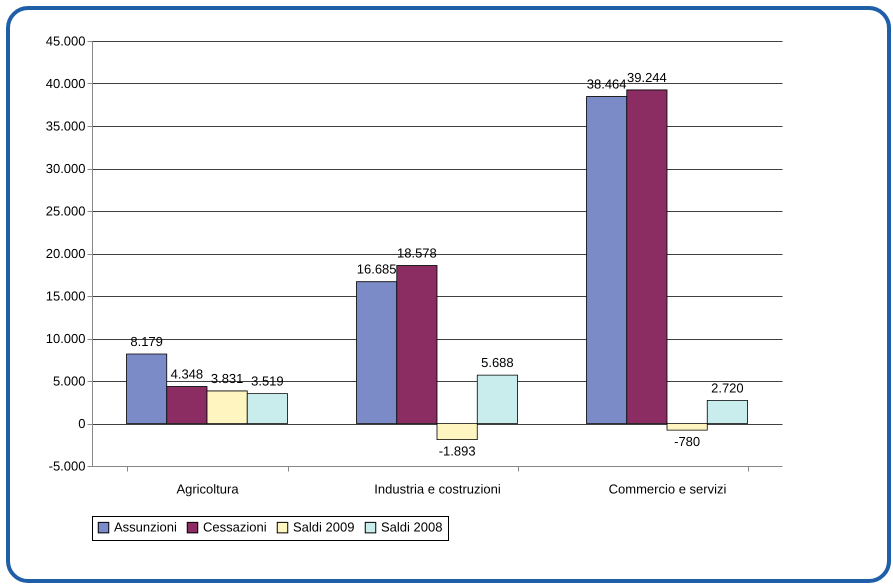 This screenshot has height=585, width=893. Describe the element at coordinates (457, 451) in the screenshot. I see `data-label: -1.893` at that location.